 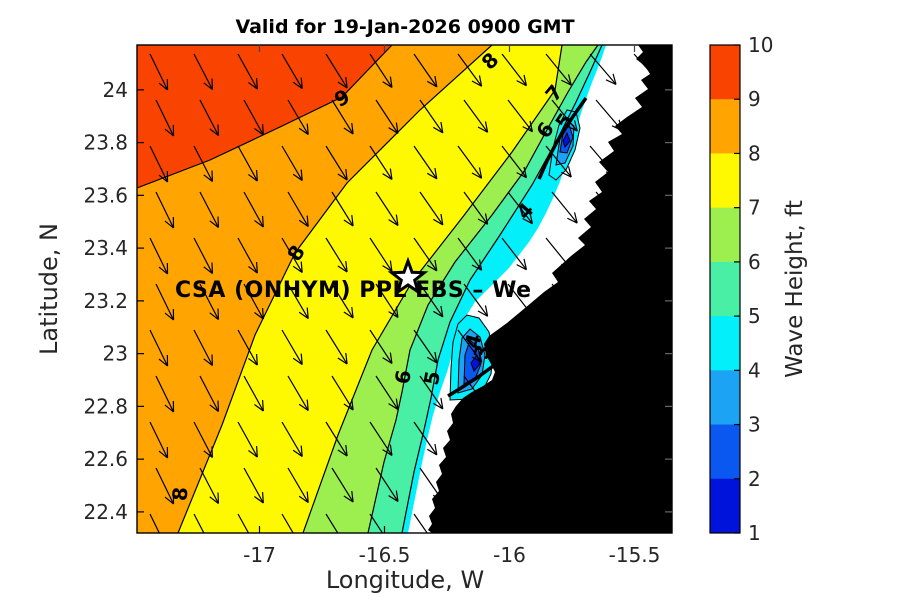 I want to click on y-tick-label: 22.8, so click(x=105, y=406).